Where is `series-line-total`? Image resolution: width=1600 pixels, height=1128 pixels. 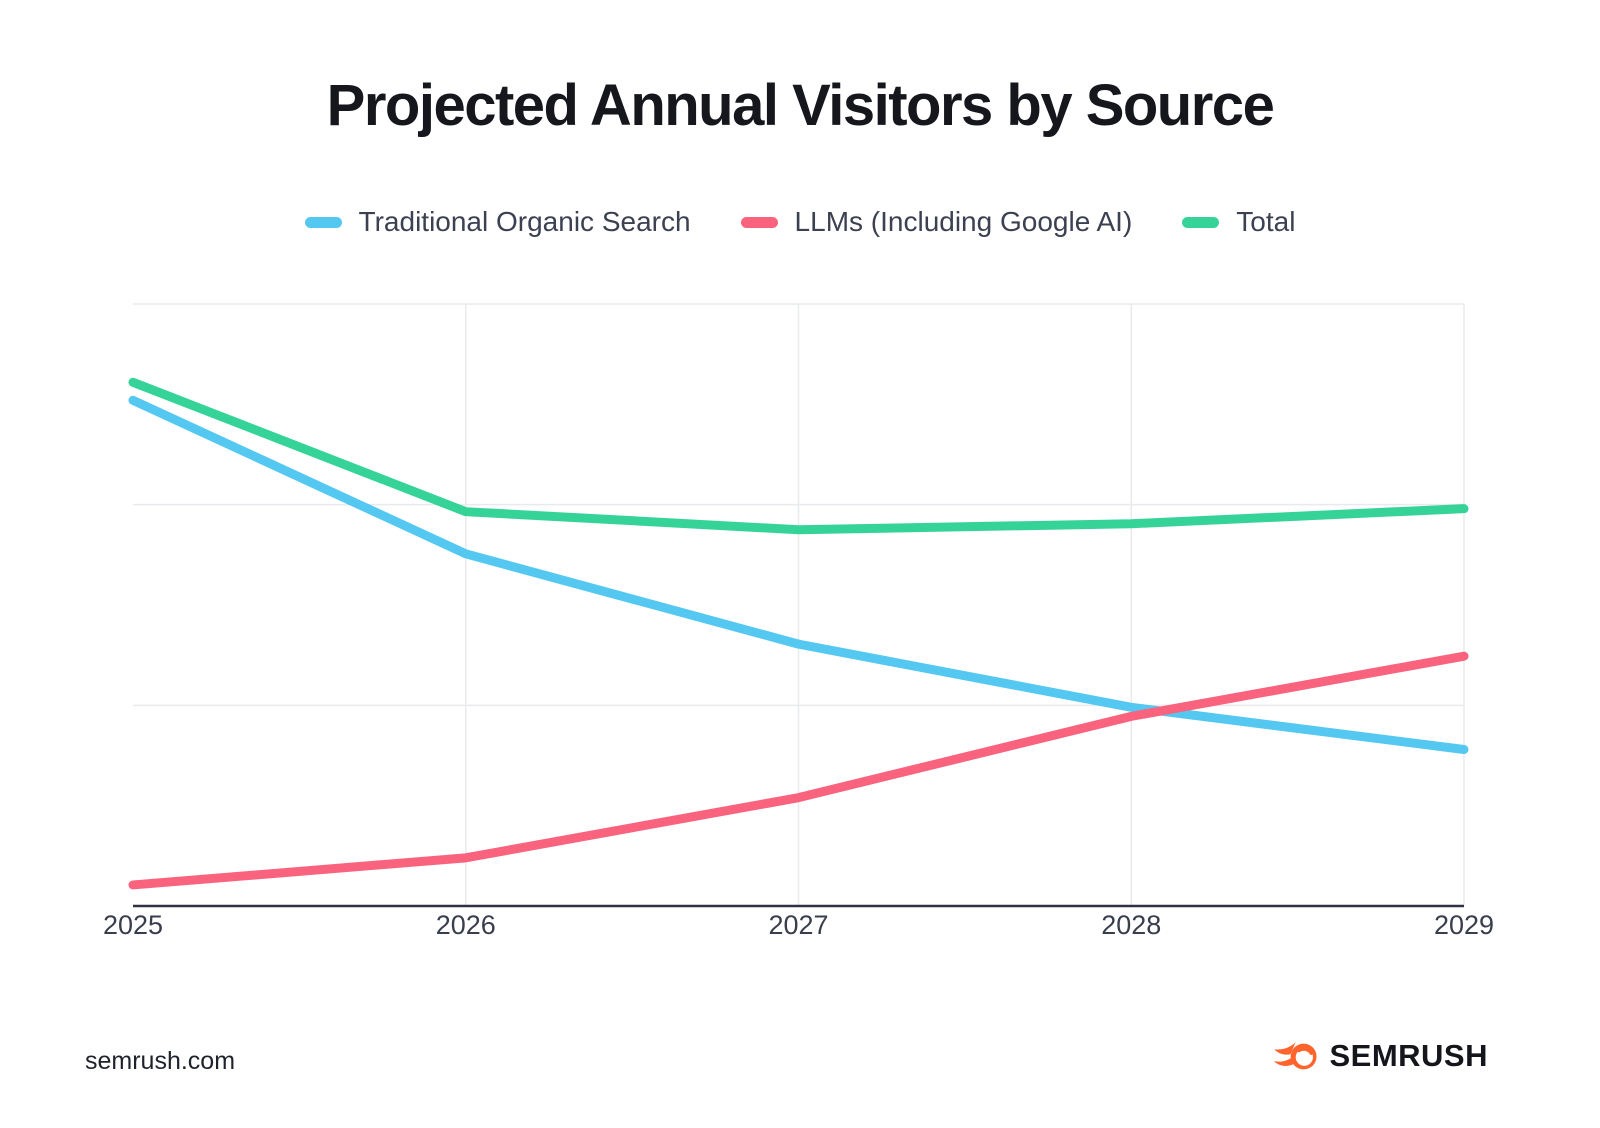 series-line-total is located at coordinates (798, 456).